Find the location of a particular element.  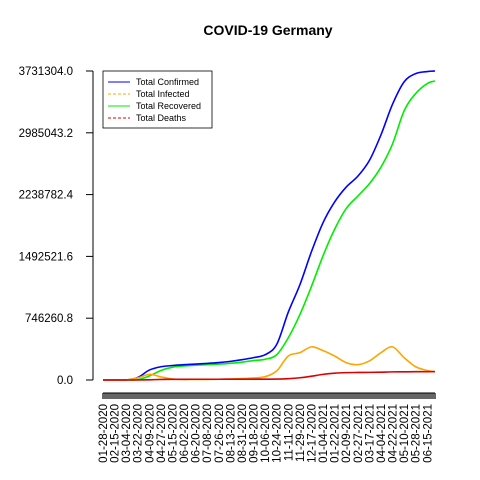

x-tick-label: 11-29-2020 is located at coordinates (301, 433).